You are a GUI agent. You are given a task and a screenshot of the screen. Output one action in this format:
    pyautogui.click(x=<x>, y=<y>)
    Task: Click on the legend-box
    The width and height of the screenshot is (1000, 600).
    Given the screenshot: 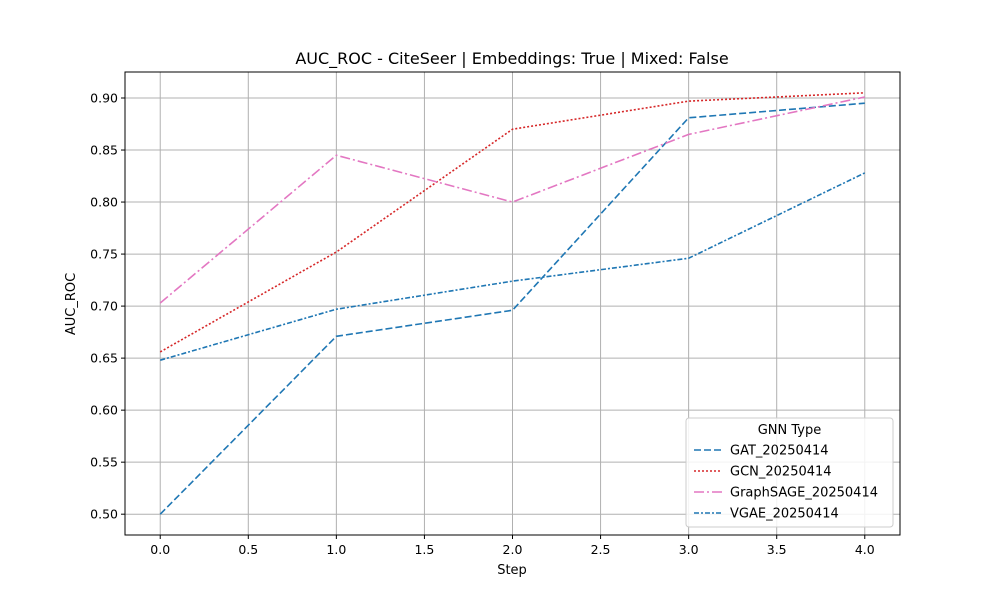 What is the action you would take?
    pyautogui.click(x=789, y=472)
    